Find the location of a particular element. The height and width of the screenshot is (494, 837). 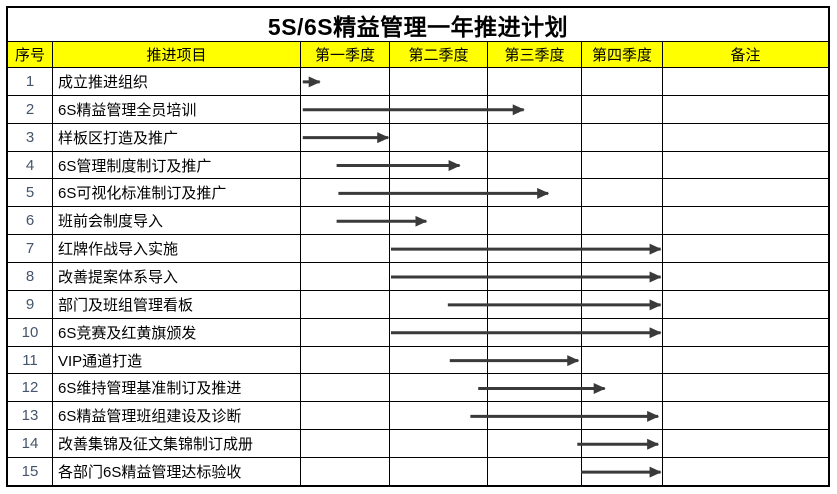

header-cell-q3: 第三季度 is located at coordinates (535, 54).